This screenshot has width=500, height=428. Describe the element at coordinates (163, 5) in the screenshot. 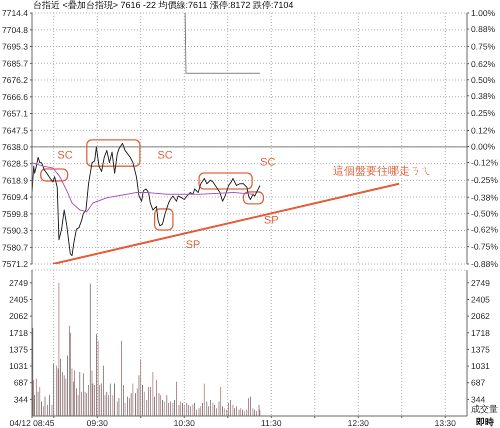

I see `chart-title: 台指近 <疊加台指現> 7616 -22 均價線:7611 漲停:8172 跌停:7104` at that location.